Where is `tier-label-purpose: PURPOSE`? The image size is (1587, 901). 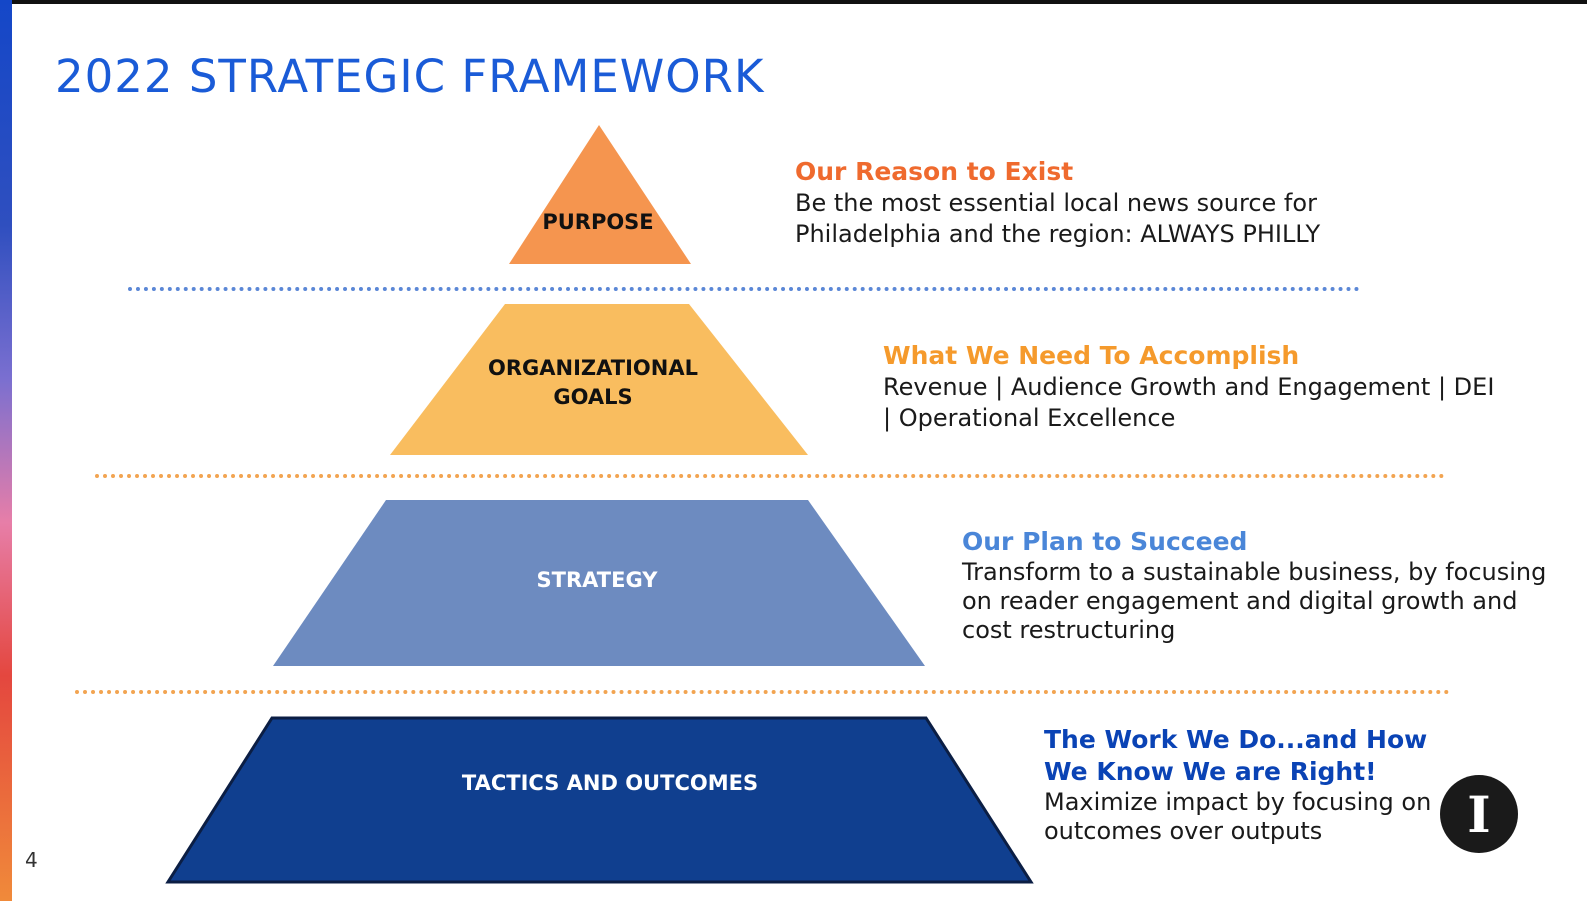
tier-label-purpose: PURPOSE is located at coordinates (598, 222).